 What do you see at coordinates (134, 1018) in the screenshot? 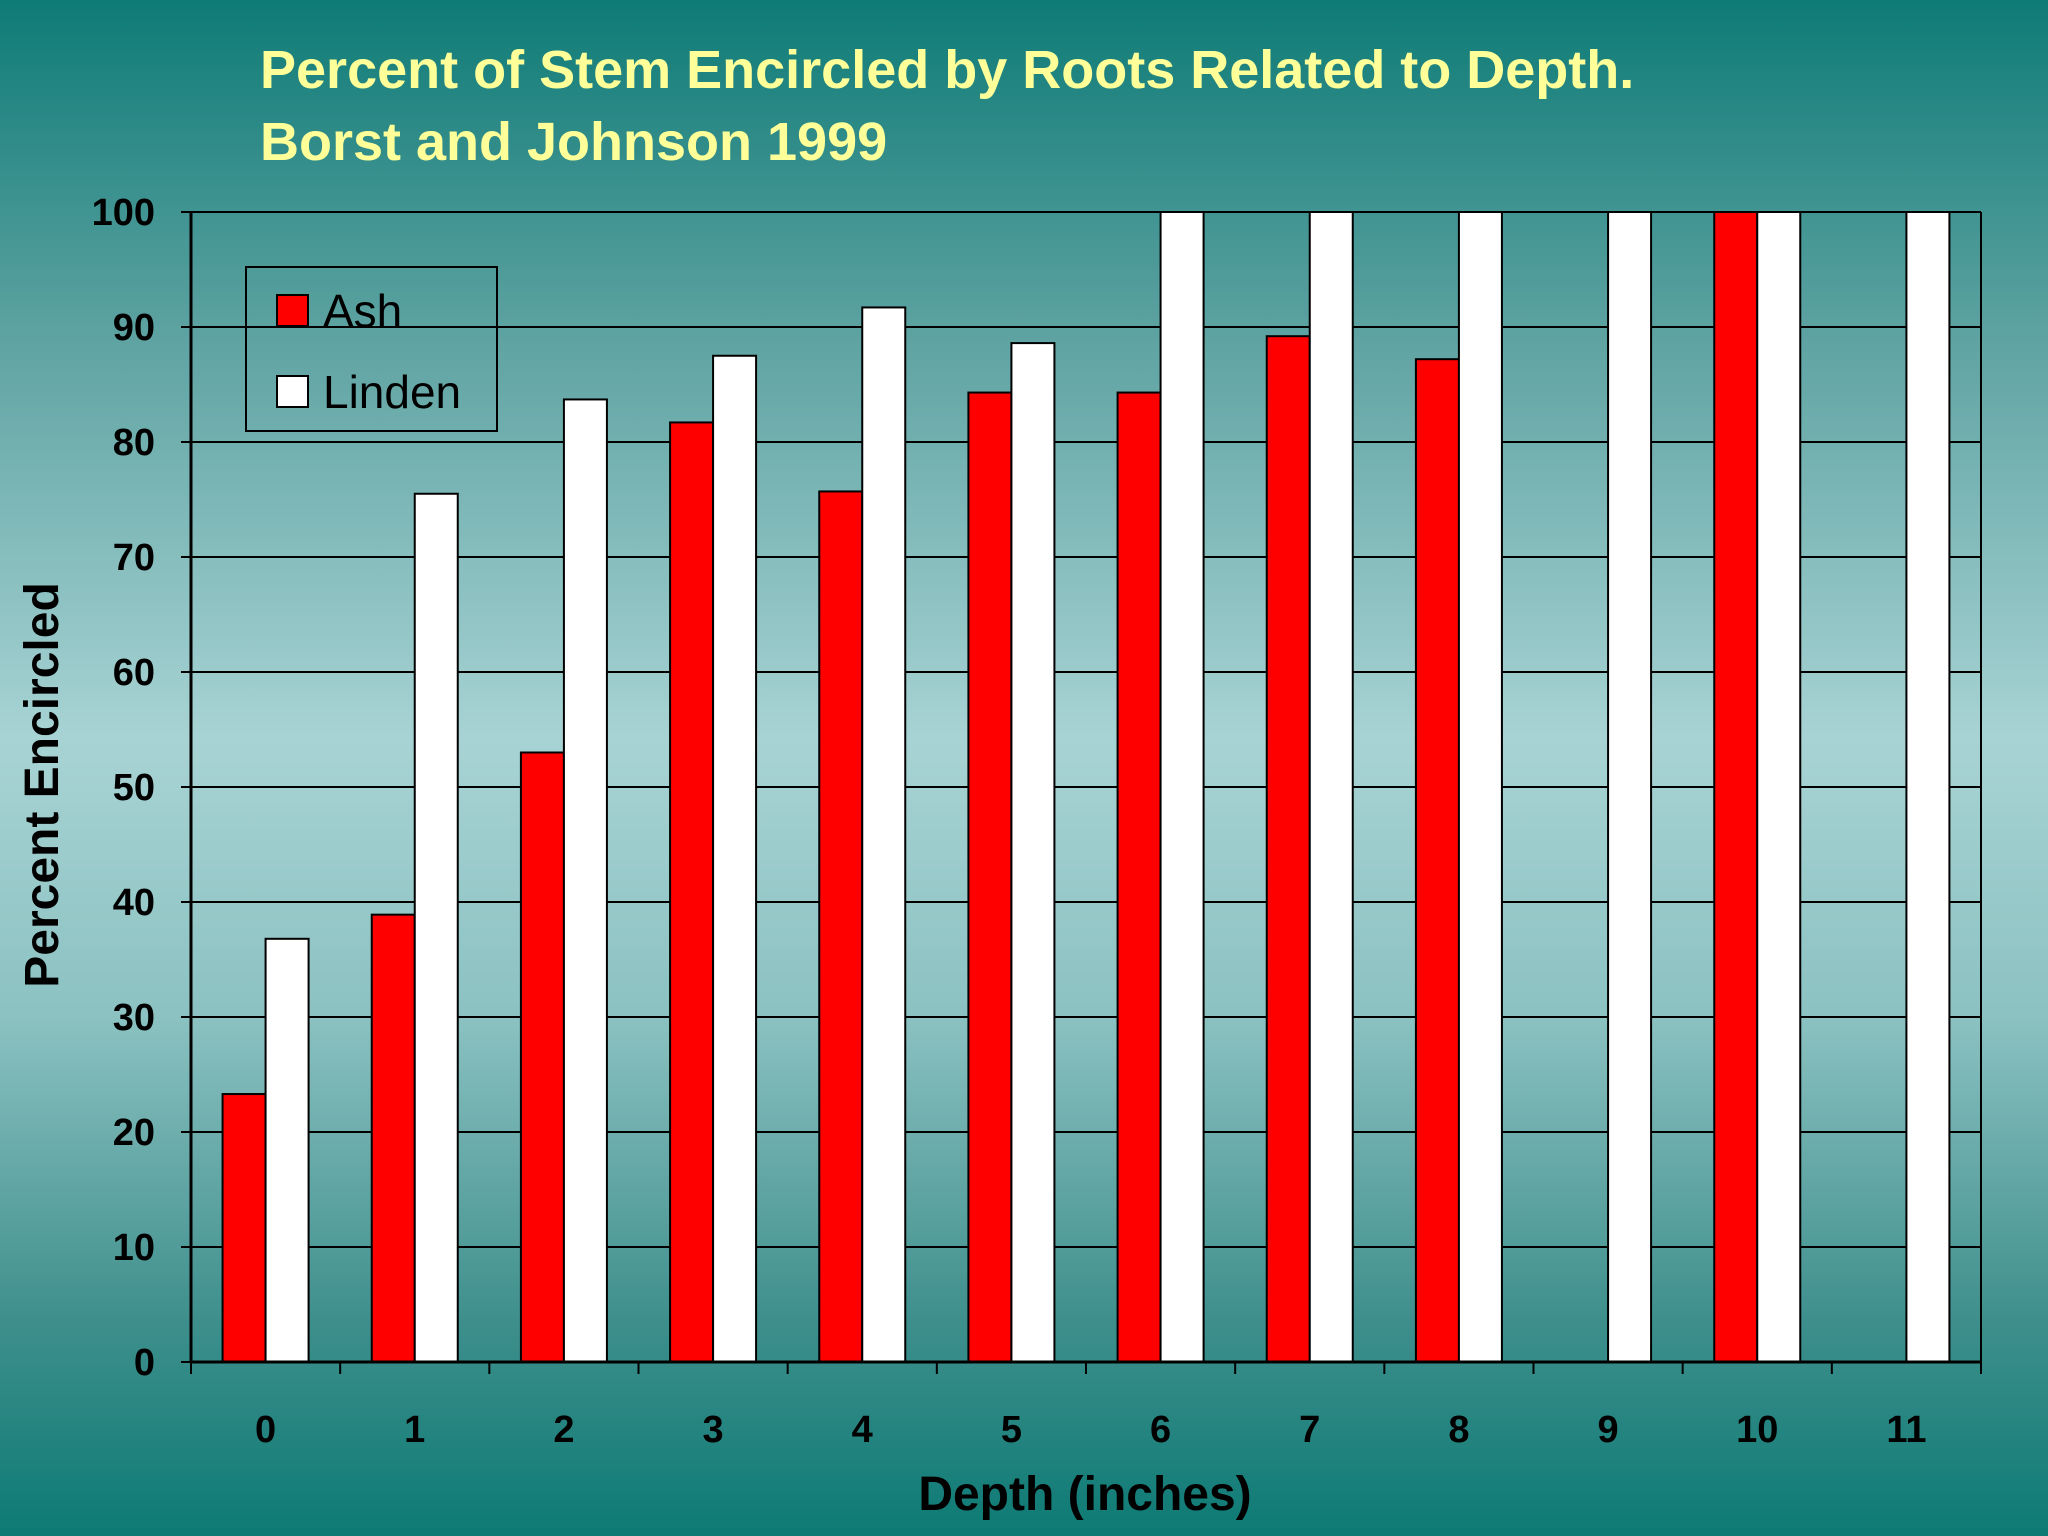
I see `y-tick-label: 30` at bounding box center [134, 1018].